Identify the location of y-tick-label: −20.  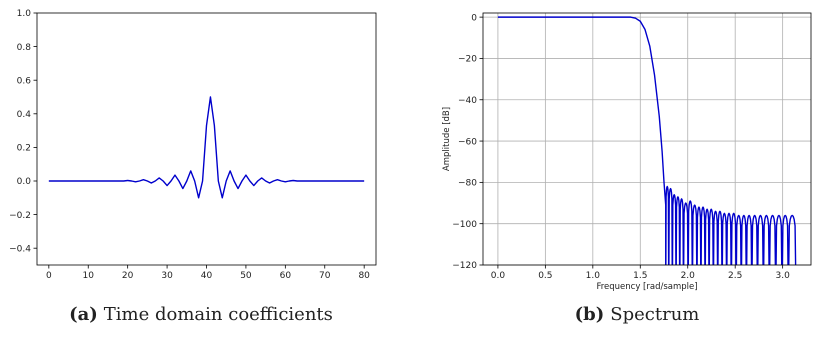
(467, 60).